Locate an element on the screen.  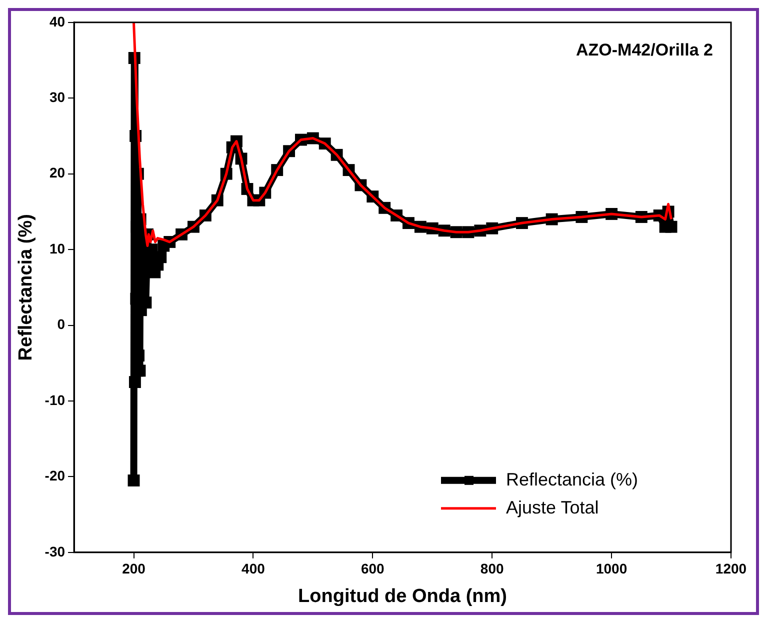
y-axis-title: Reflectancia (%) is located at coordinates (26, 287).